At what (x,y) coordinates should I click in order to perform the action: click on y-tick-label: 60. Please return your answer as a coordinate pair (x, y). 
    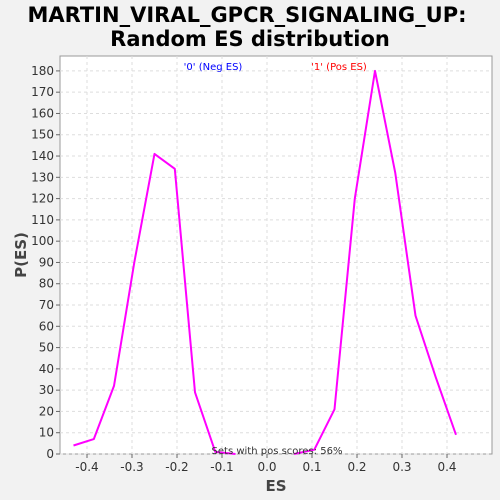
    Looking at the image, I should click on (46, 326).